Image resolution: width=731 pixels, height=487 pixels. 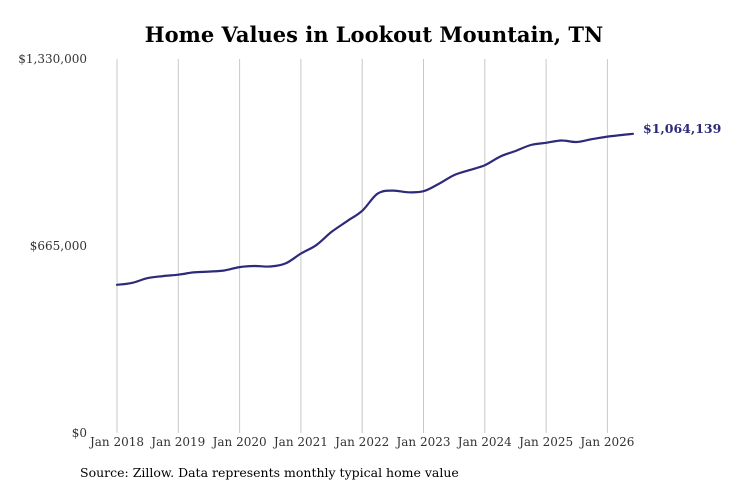 What do you see at coordinates (606, 442) in the screenshot?
I see `x-tick-label: Jan 2026` at bounding box center [606, 442].